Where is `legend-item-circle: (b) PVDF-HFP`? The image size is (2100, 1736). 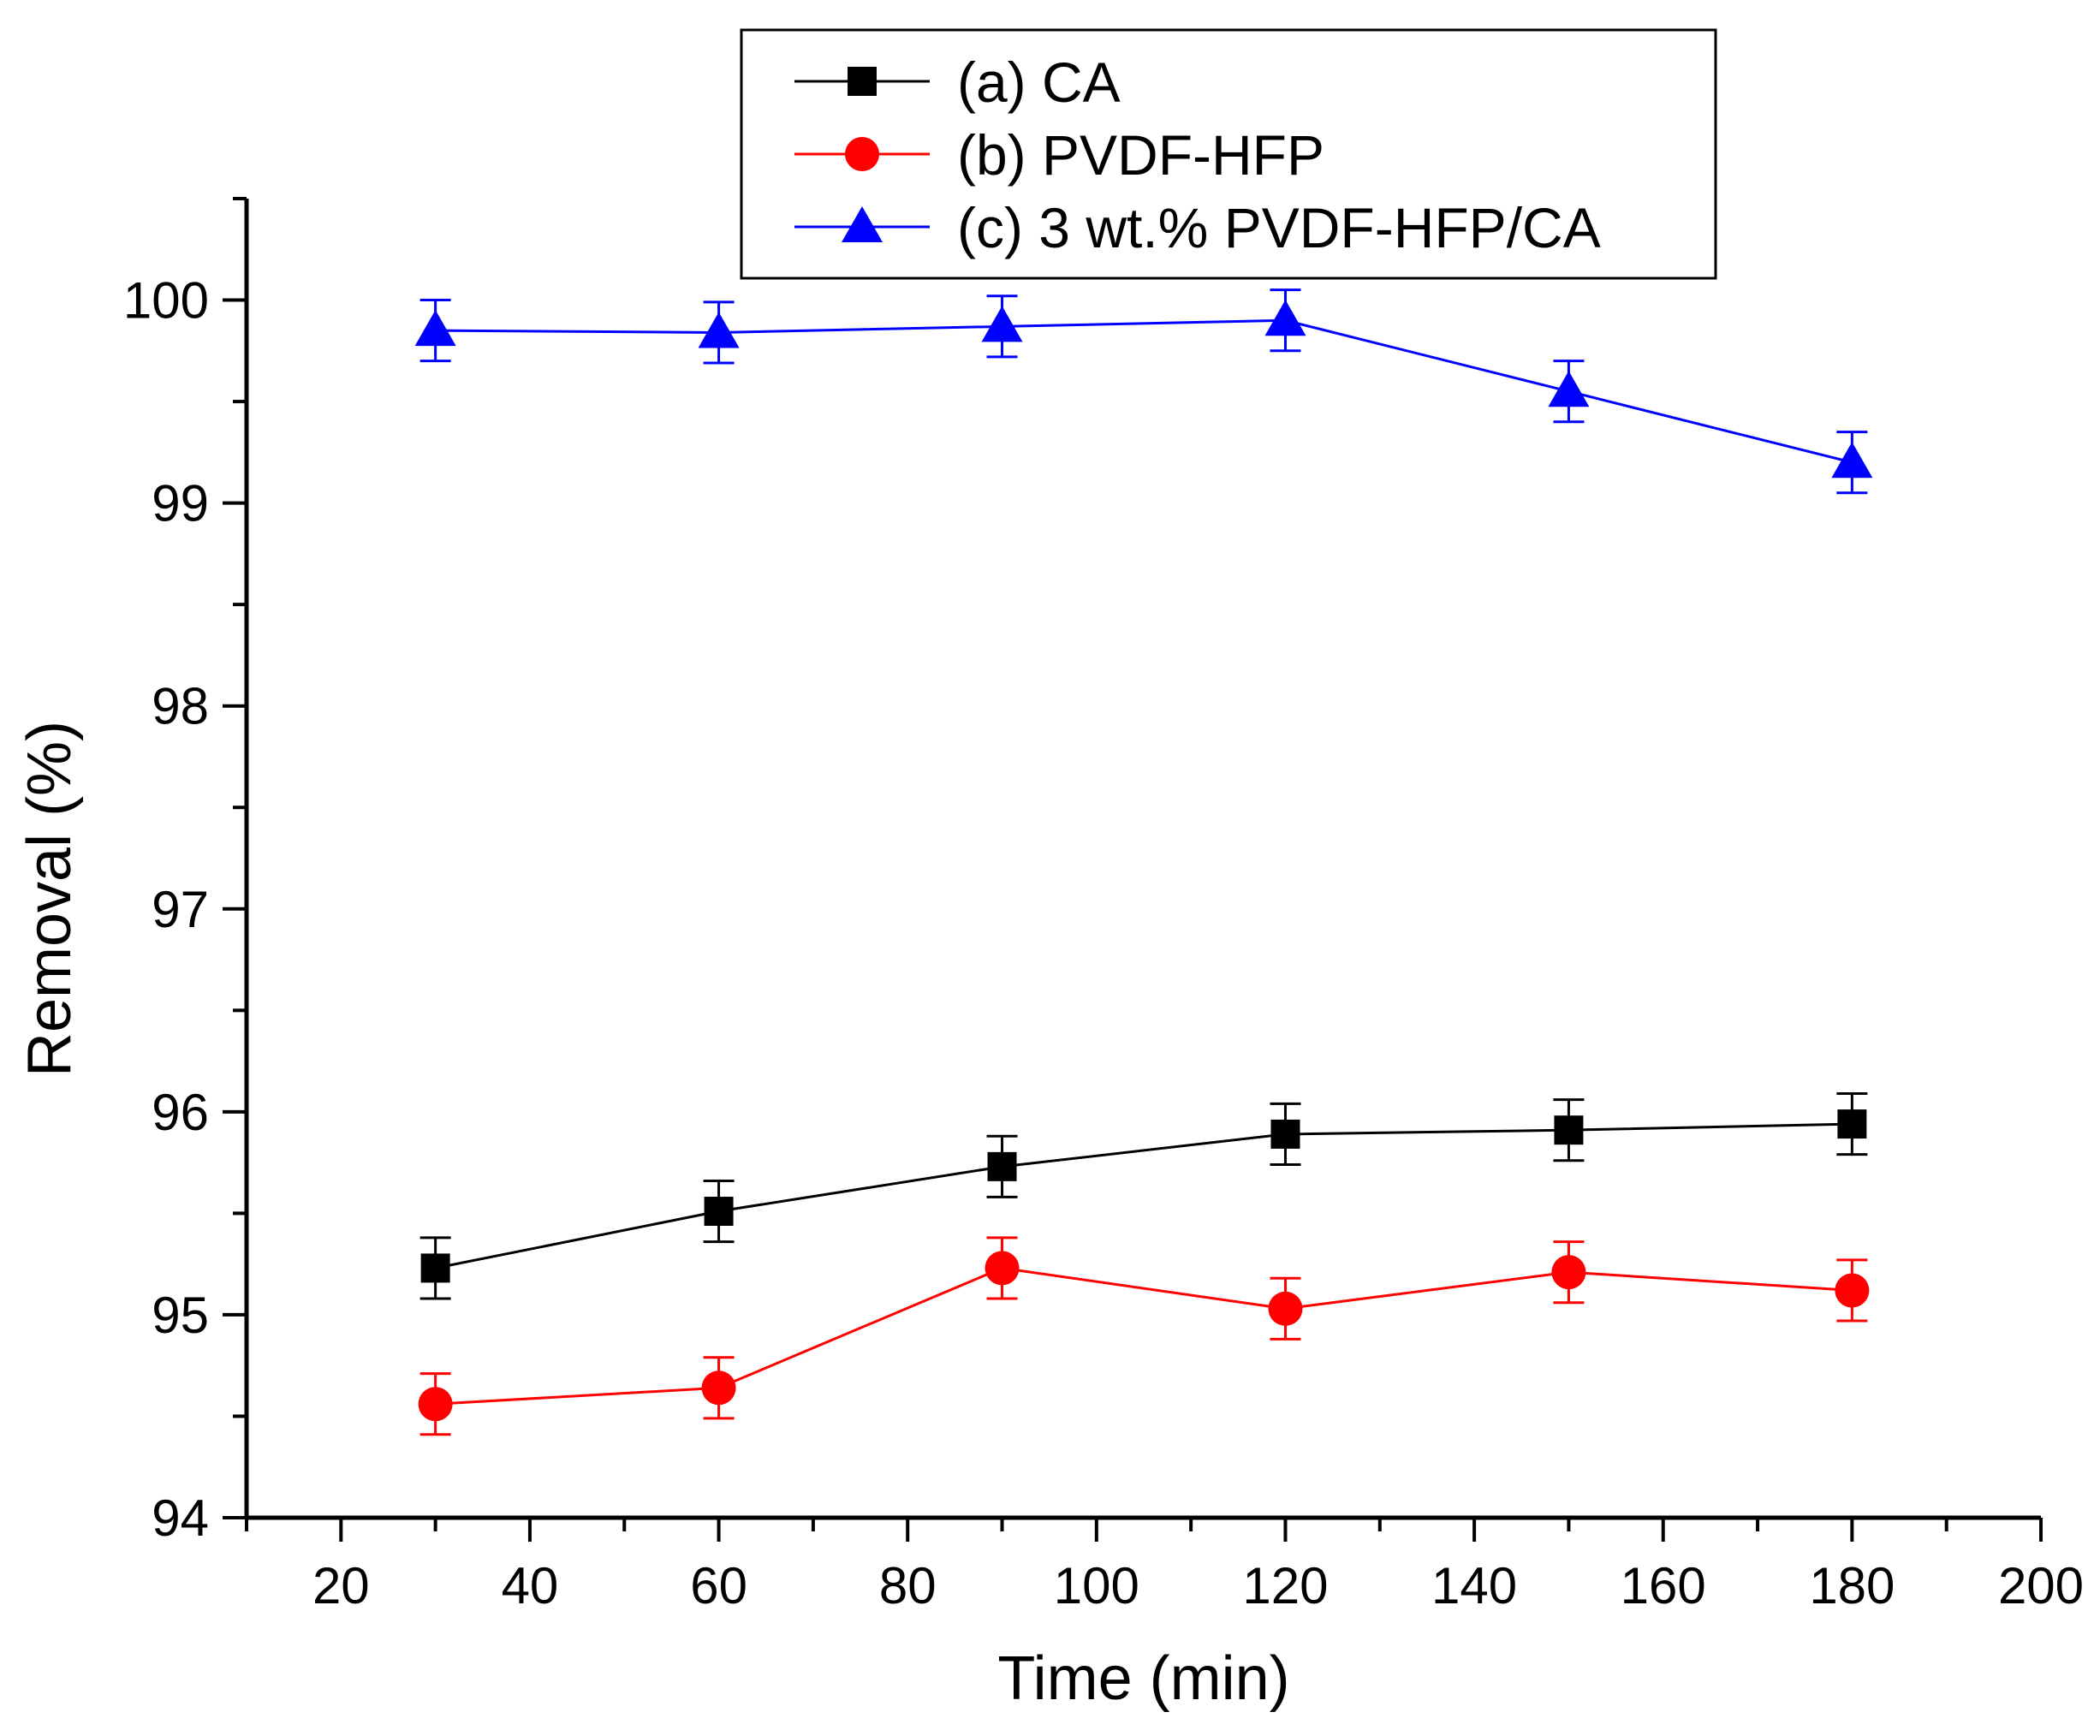 legend-item-circle: (b) PVDF-HFP is located at coordinates (1059, 155).